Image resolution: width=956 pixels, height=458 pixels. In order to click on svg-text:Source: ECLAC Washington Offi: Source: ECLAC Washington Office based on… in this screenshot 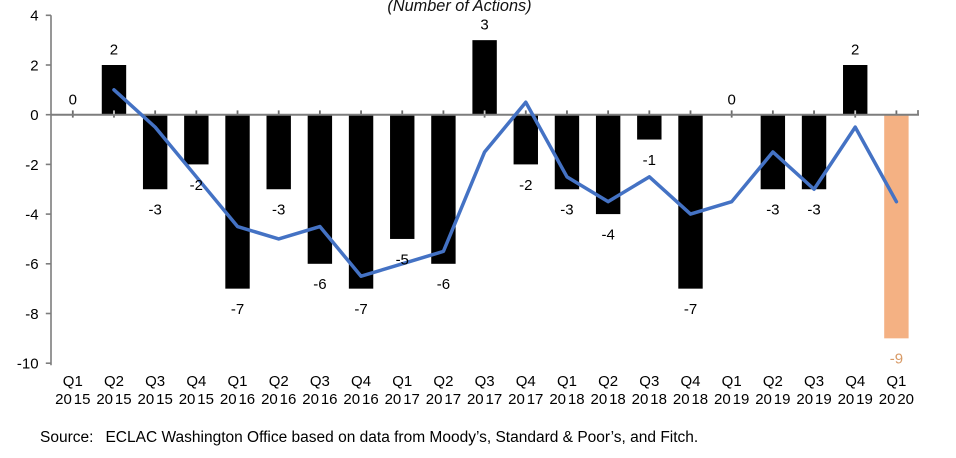, I will do `click(369, 437)`.